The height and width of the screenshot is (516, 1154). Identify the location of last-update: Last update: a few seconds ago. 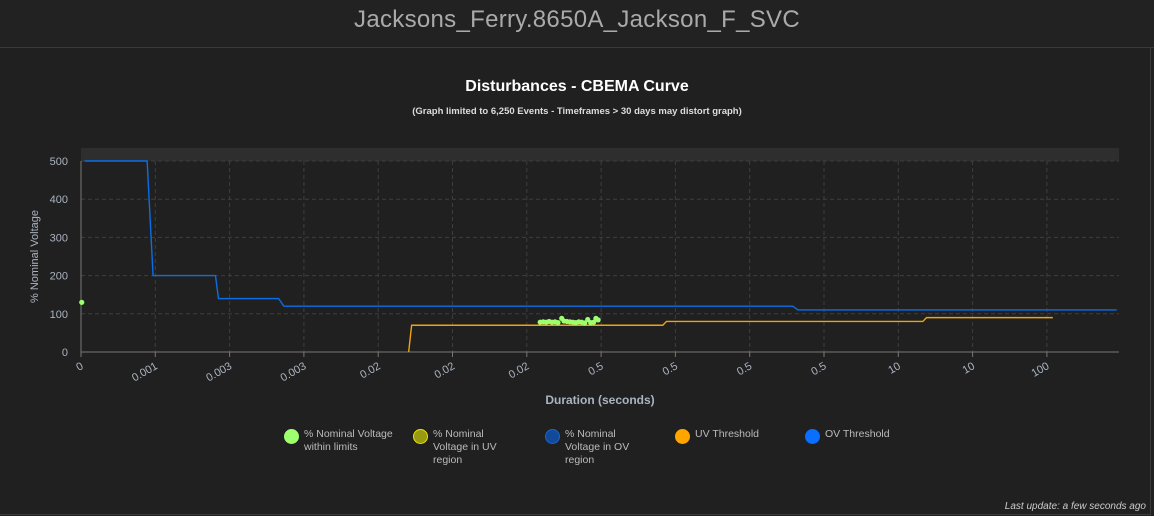
(1075, 506).